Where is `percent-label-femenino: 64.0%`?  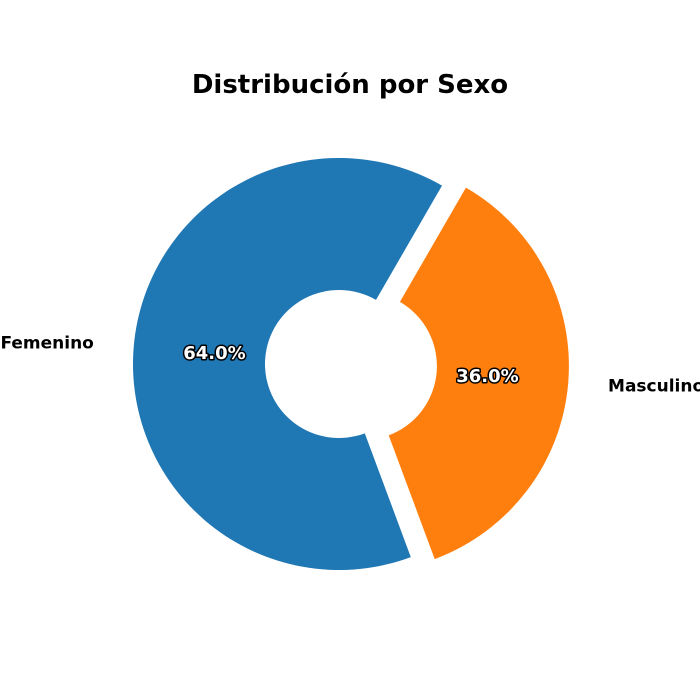 percent-label-femenino: 64.0% is located at coordinates (214, 353).